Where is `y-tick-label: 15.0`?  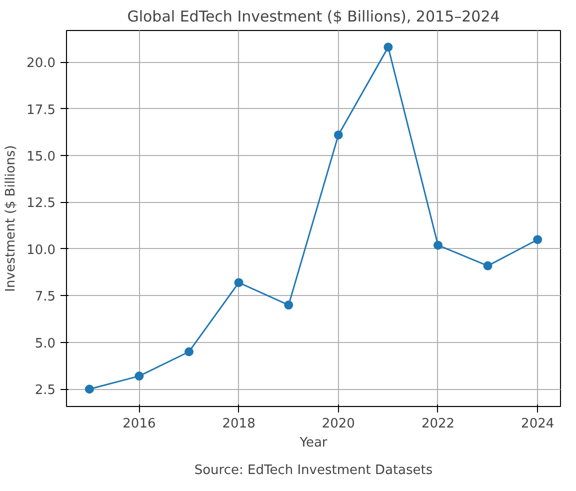 y-tick-label: 15.0 is located at coordinates (41, 157).